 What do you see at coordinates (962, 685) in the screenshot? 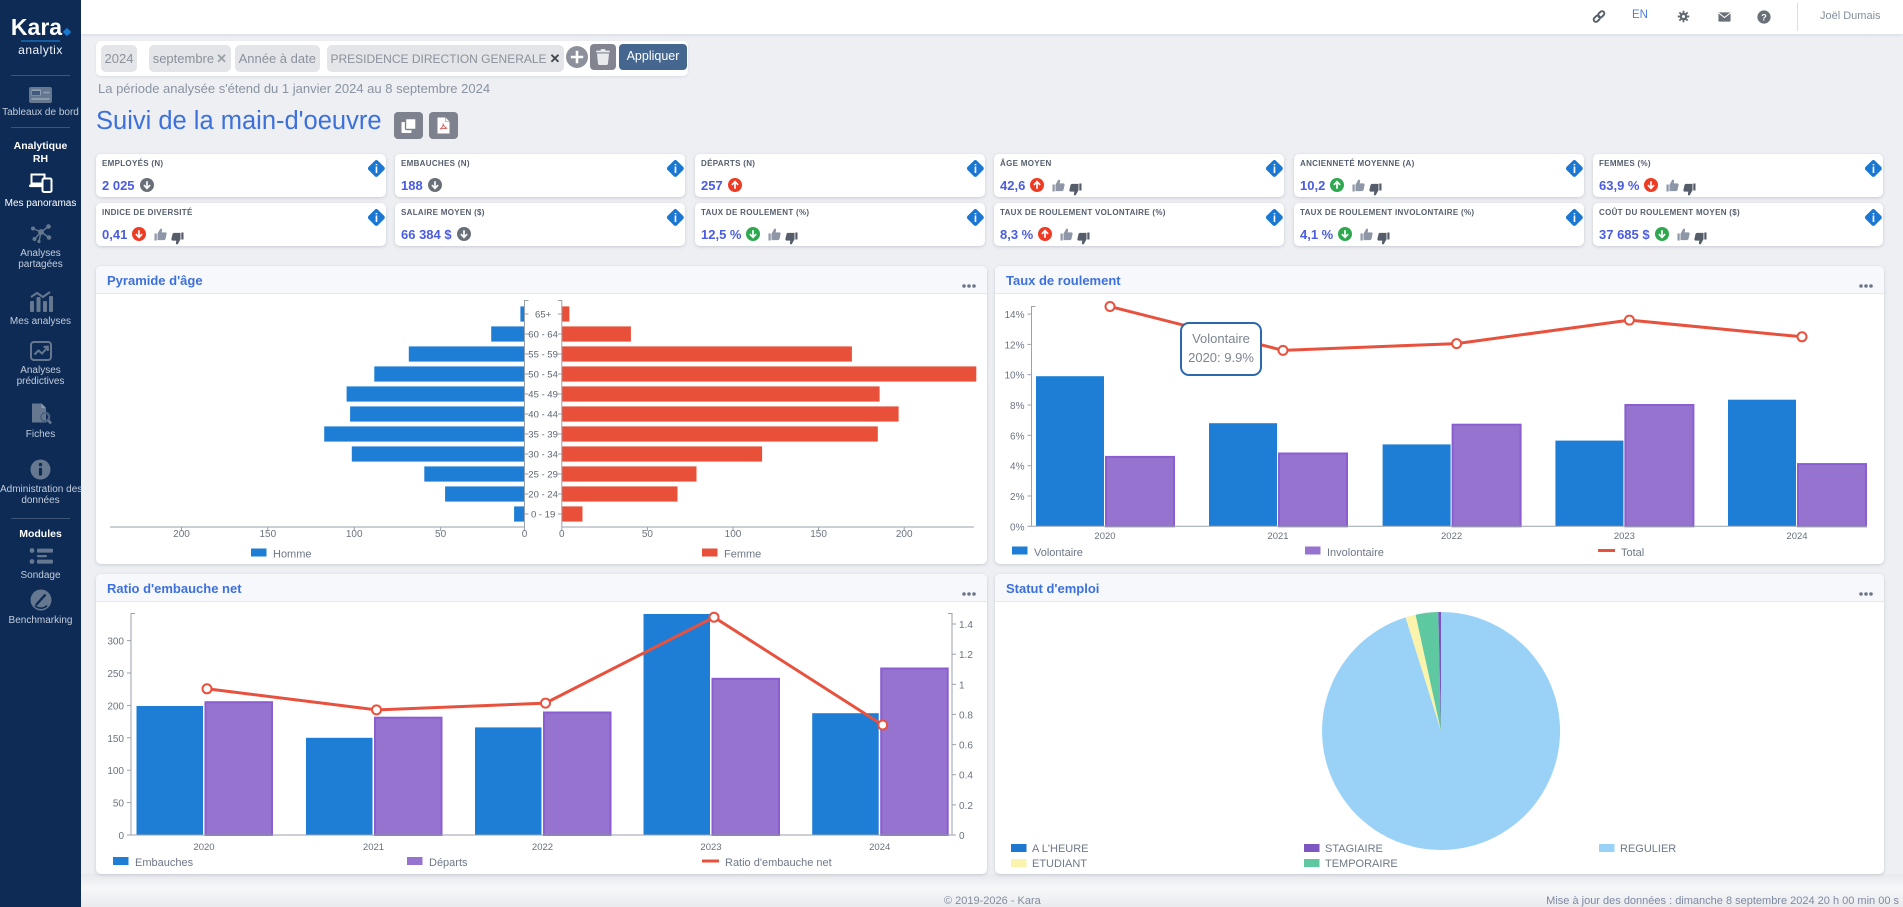
I see `svg-text: 1` at bounding box center [962, 685].